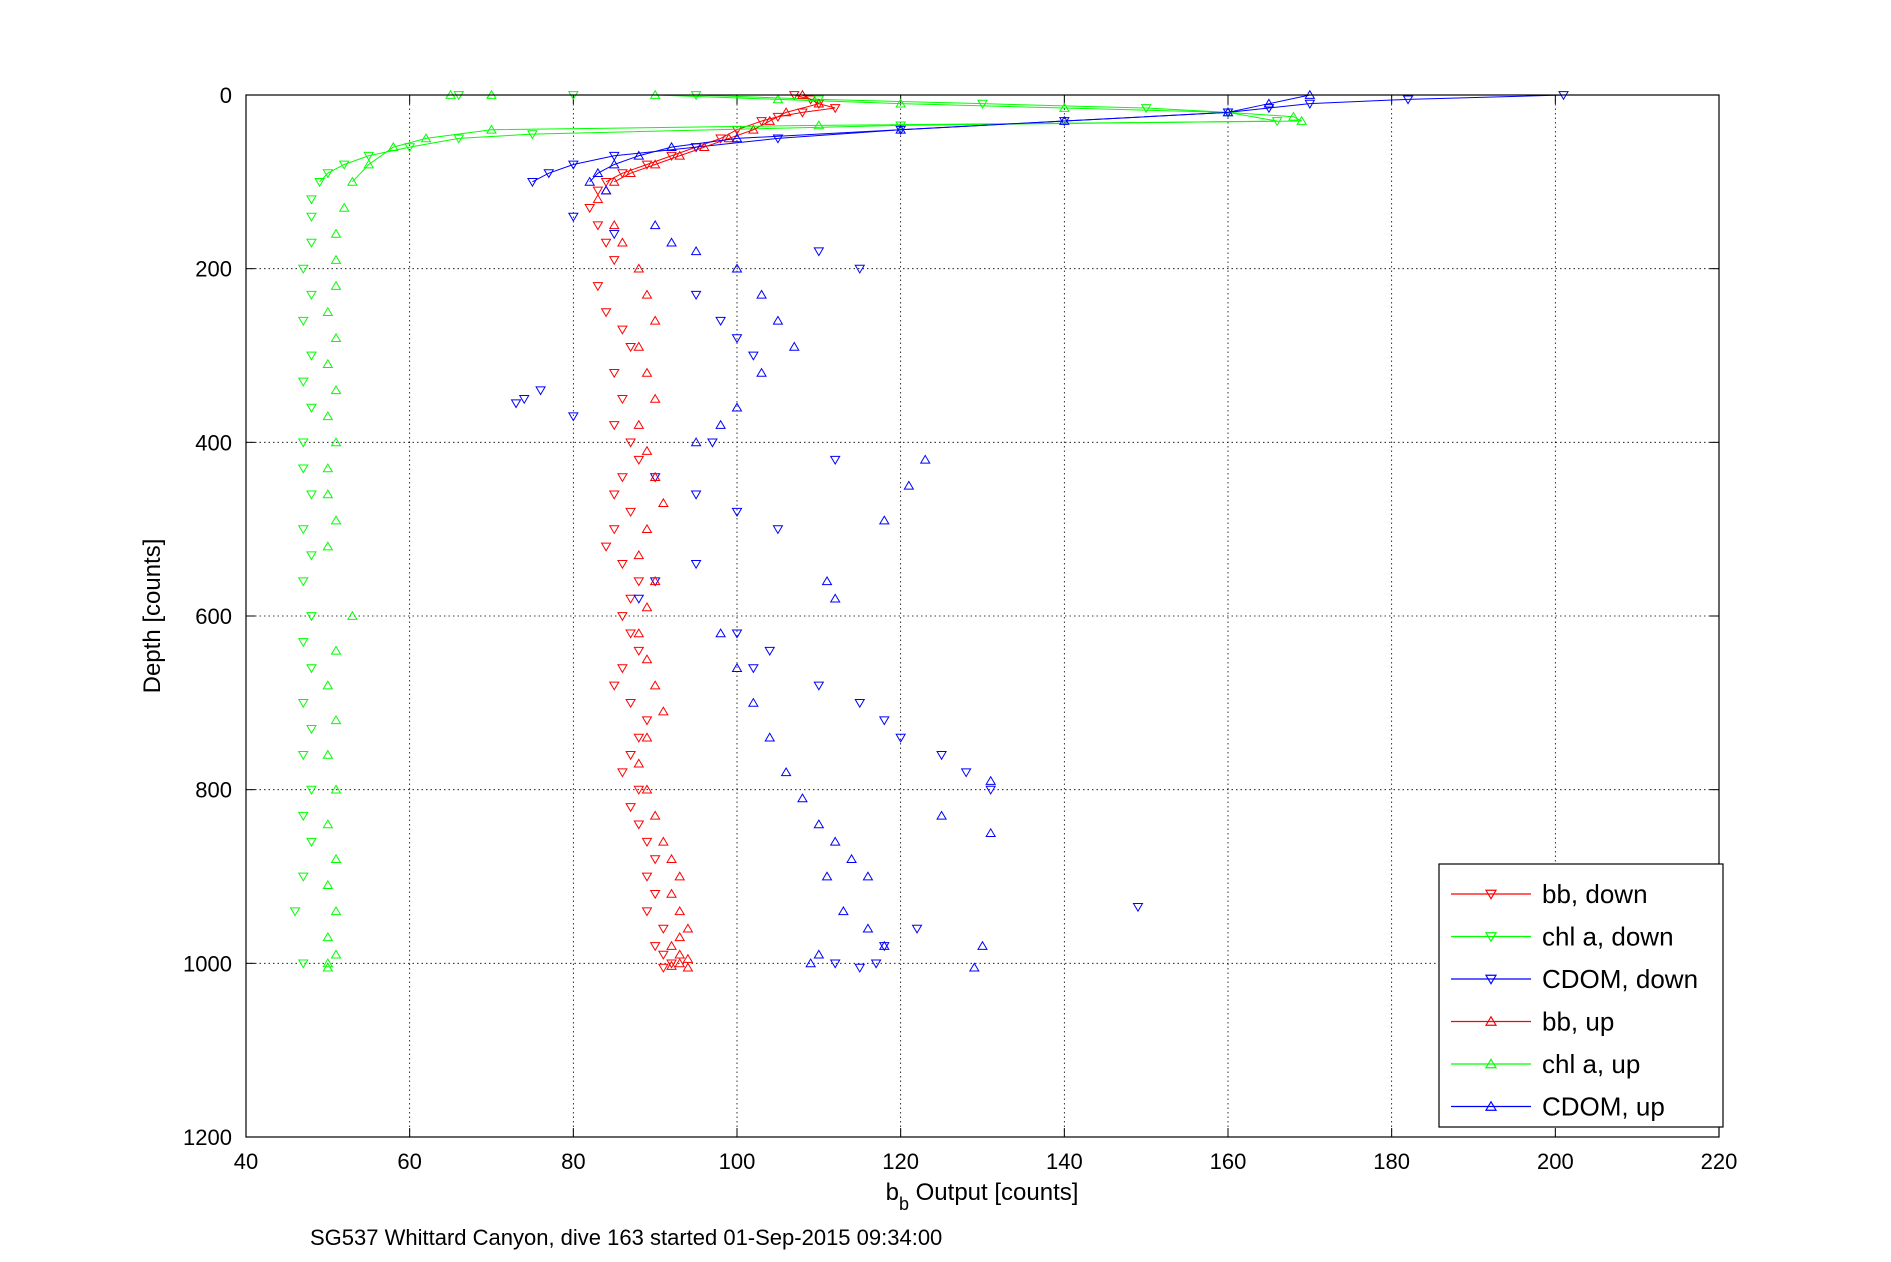 The width and height of the screenshot is (1891, 1262). What do you see at coordinates (1591, 1064) in the screenshot?
I see `legend-label: chl a, up` at bounding box center [1591, 1064].